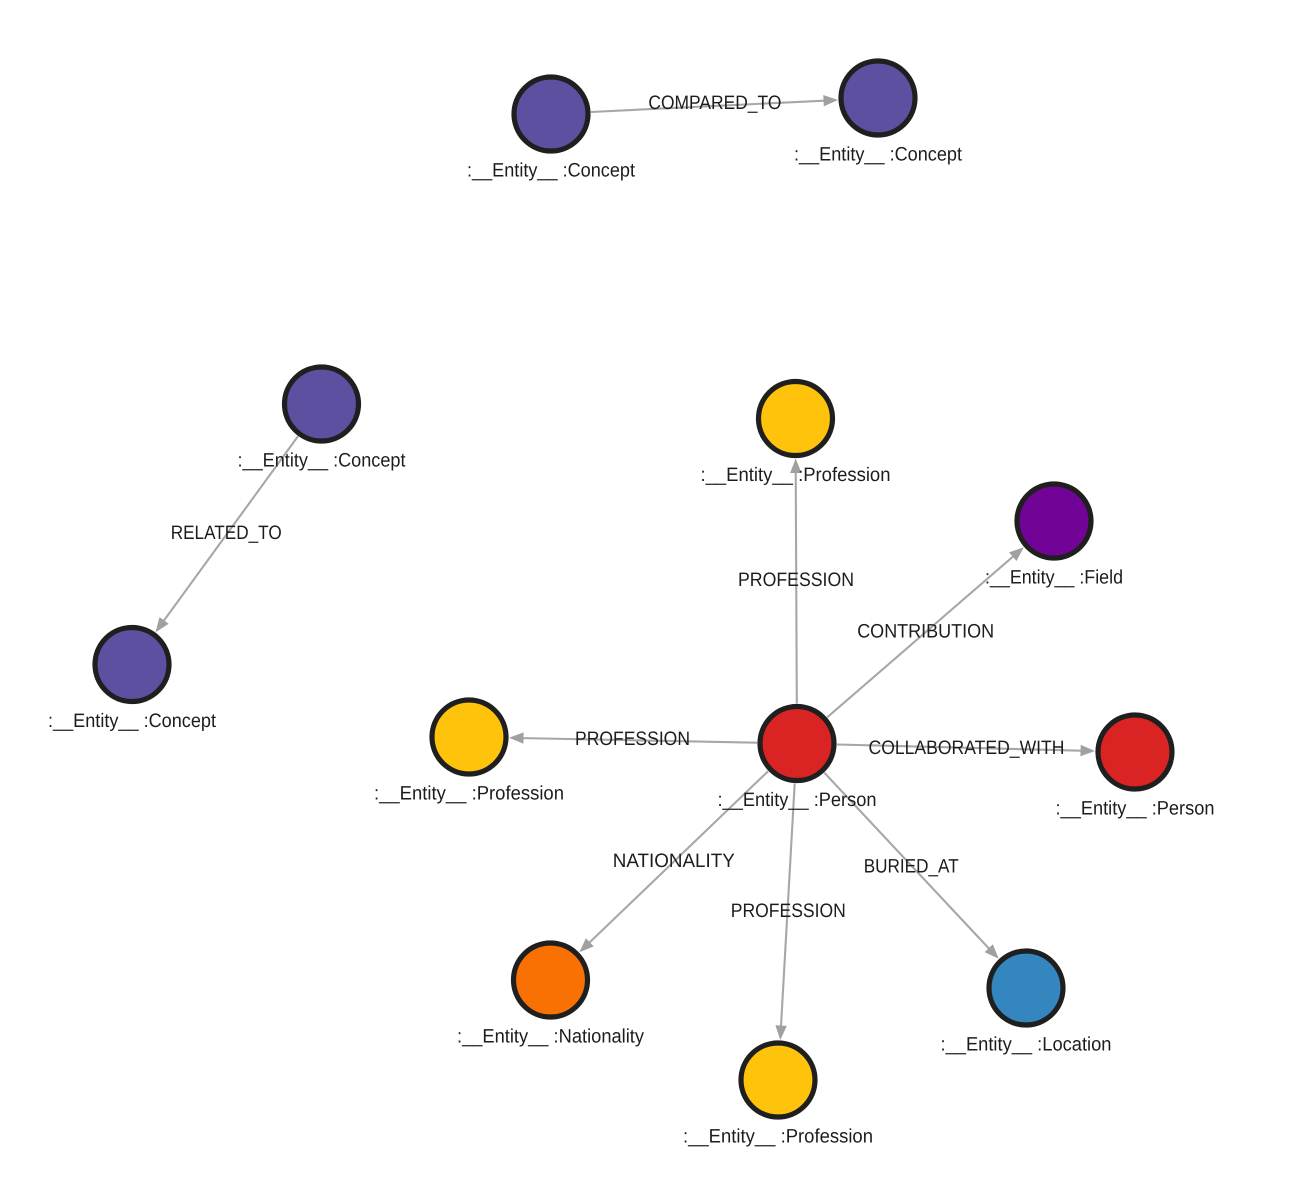  What do you see at coordinates (1054, 578) in the screenshot?
I see `svg-text: :__Entity__ :Field` at bounding box center [1054, 578].